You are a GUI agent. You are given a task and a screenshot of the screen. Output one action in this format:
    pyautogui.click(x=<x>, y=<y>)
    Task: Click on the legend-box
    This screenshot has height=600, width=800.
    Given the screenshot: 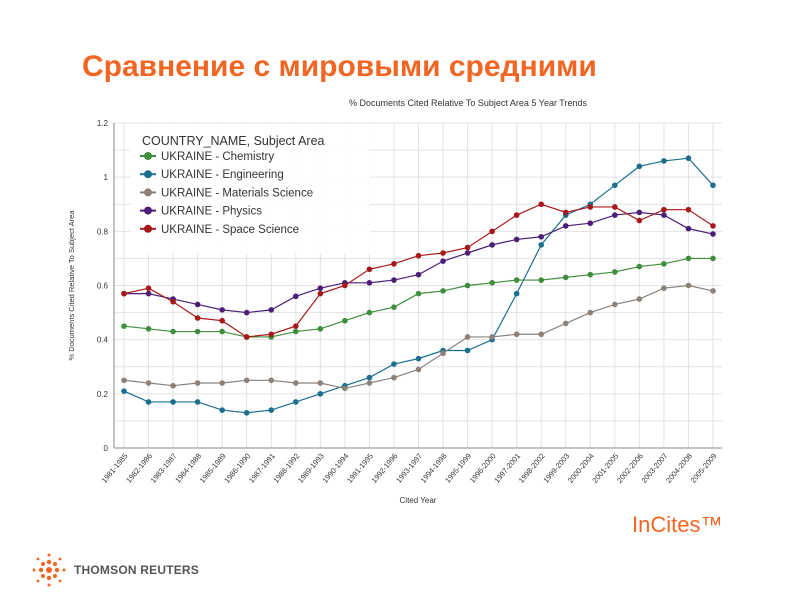 What is the action you would take?
    pyautogui.click(x=250, y=189)
    